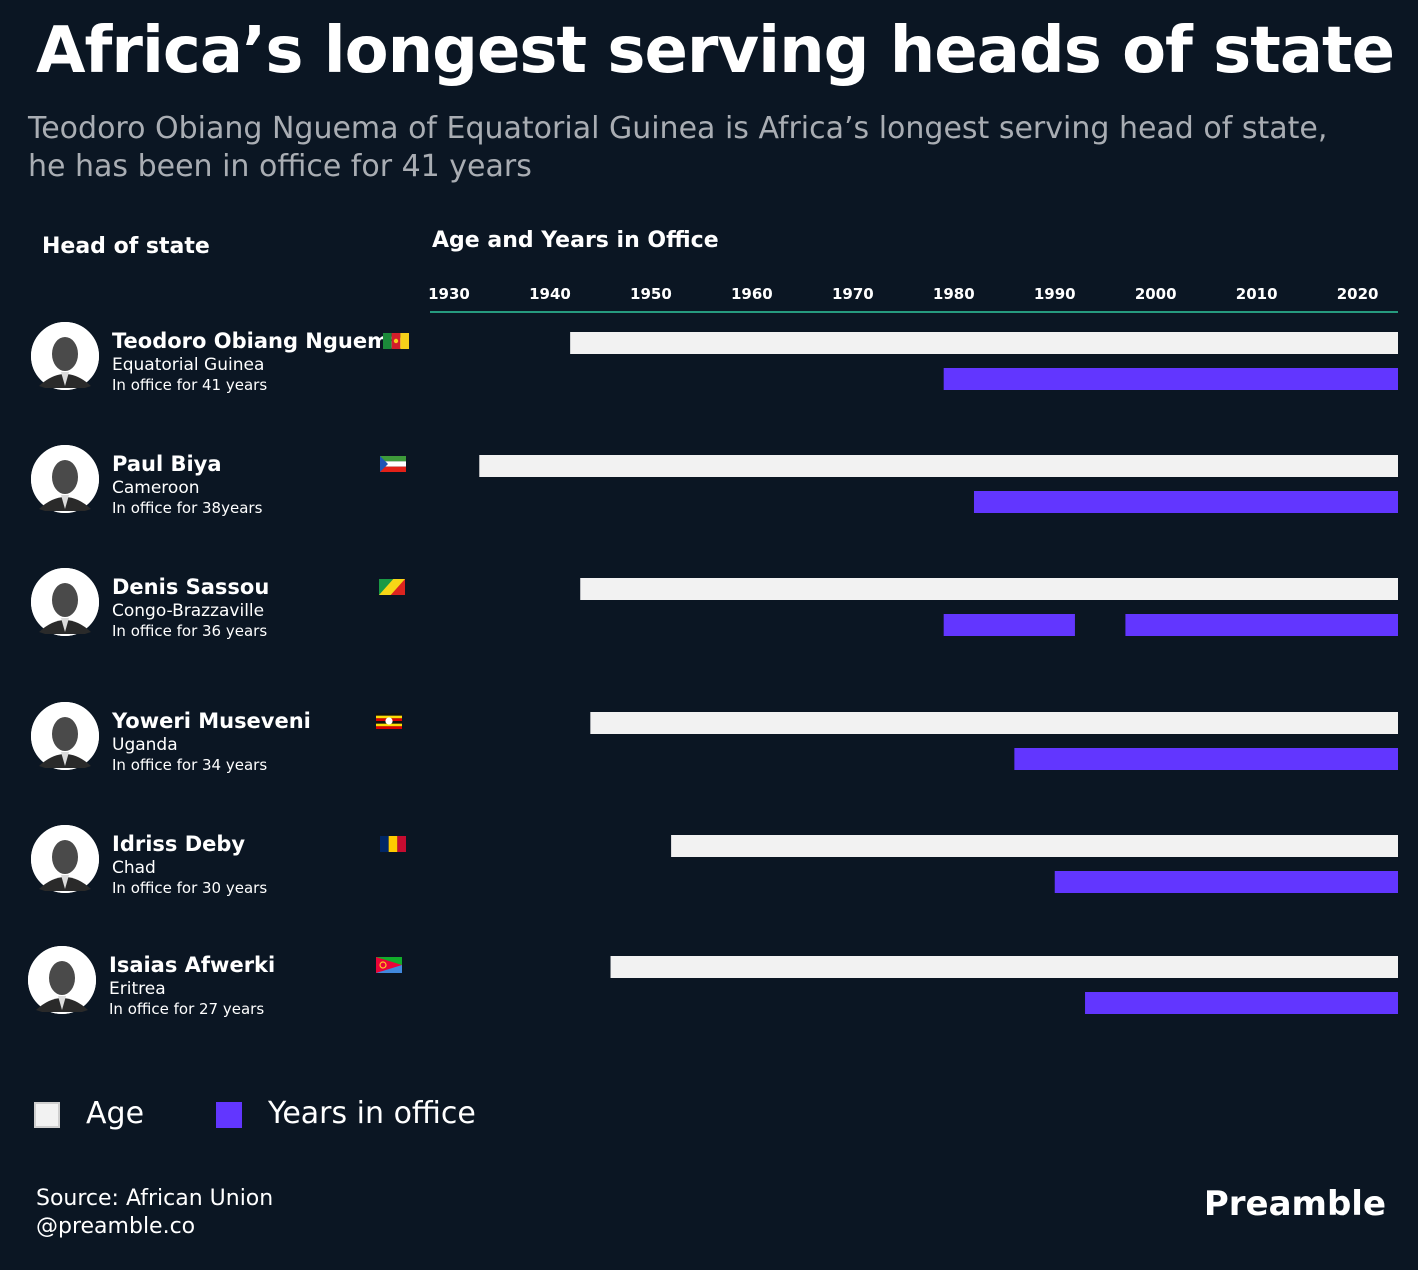  I want to click on uganda-flag, so click(389, 721).